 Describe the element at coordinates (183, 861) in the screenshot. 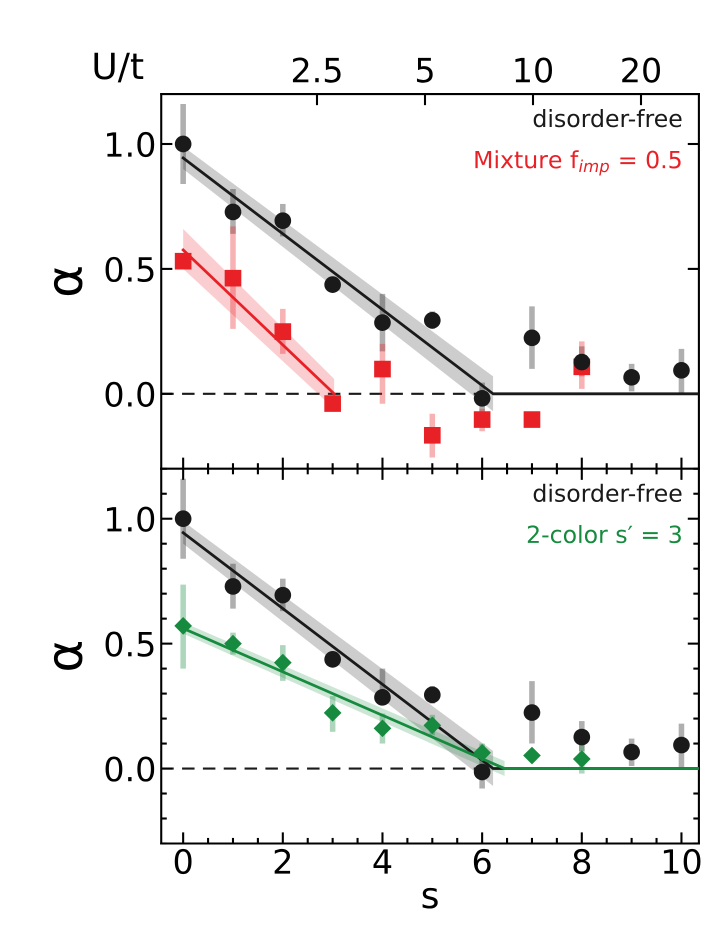

I see `x-tick-label: 0` at that location.